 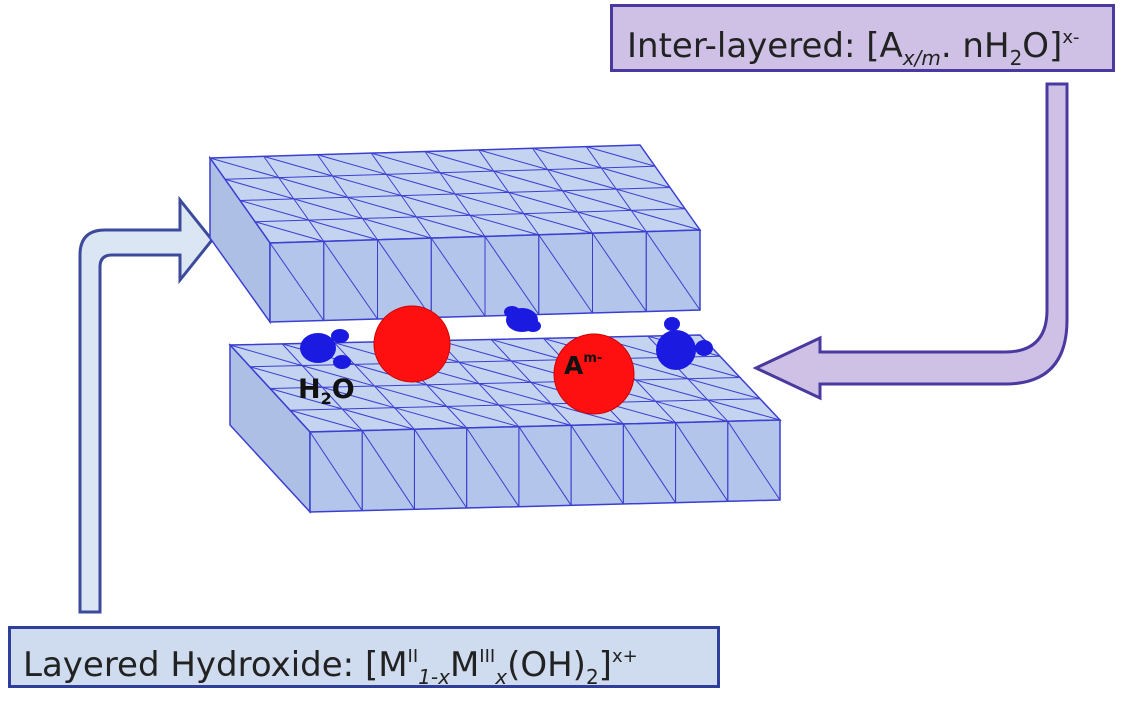 I want to click on anion-sphere-right, so click(x=594, y=374).